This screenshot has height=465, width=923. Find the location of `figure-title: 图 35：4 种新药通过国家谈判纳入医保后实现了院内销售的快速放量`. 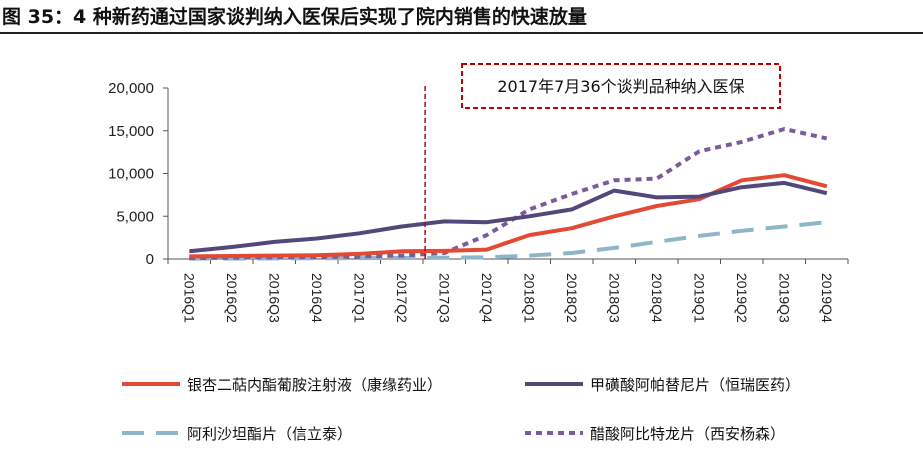

figure-title: 图 35：4 种新药通过国家谈判纳入医保后实现了院内销售的快速放量 is located at coordinates (294, 17).